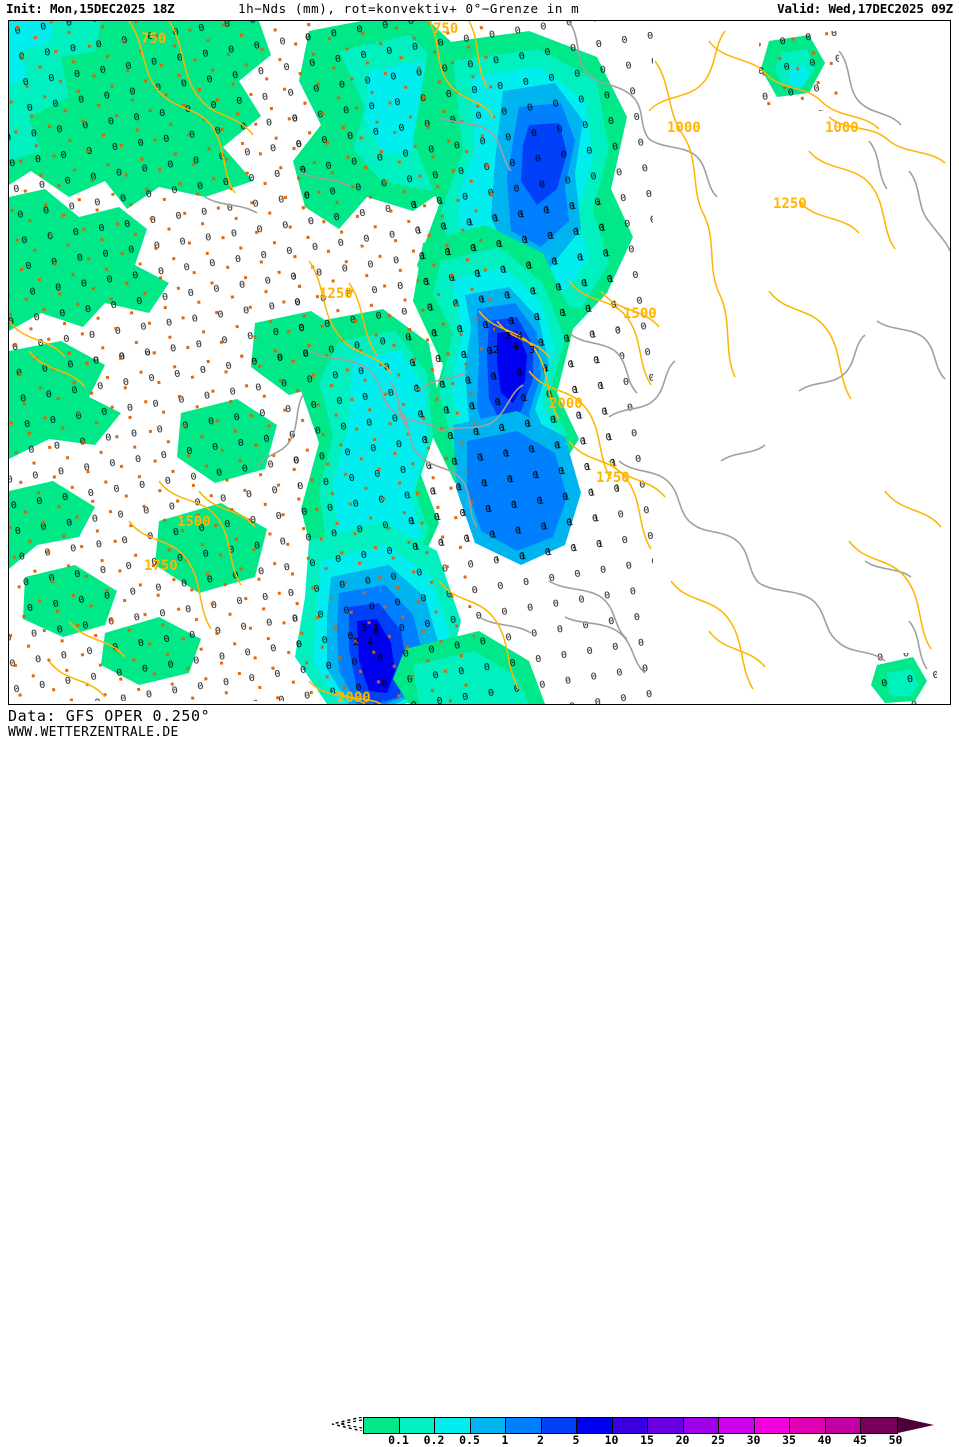 This screenshot has height=1447, width=959. I want to click on colorbar-tick-label: 45, so click(860, 1440).